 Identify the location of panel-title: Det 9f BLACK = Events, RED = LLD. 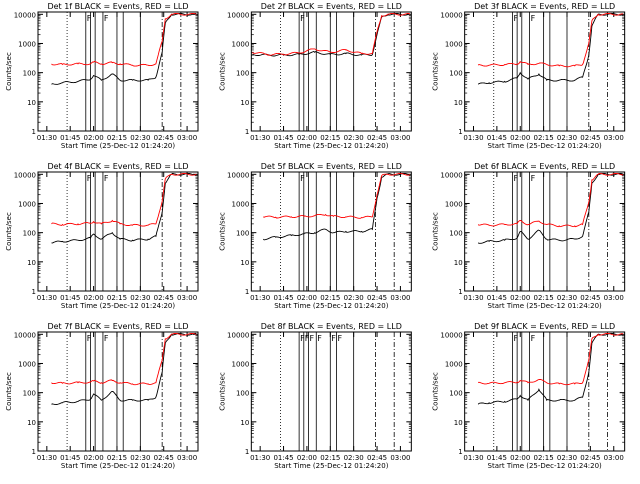
(544, 326).